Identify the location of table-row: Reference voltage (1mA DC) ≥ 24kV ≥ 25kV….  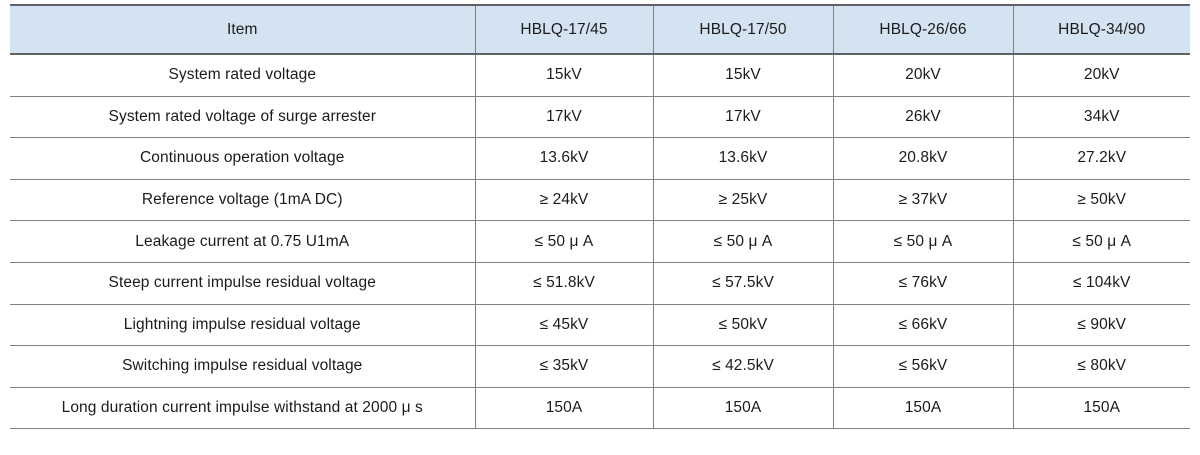
(600, 200).